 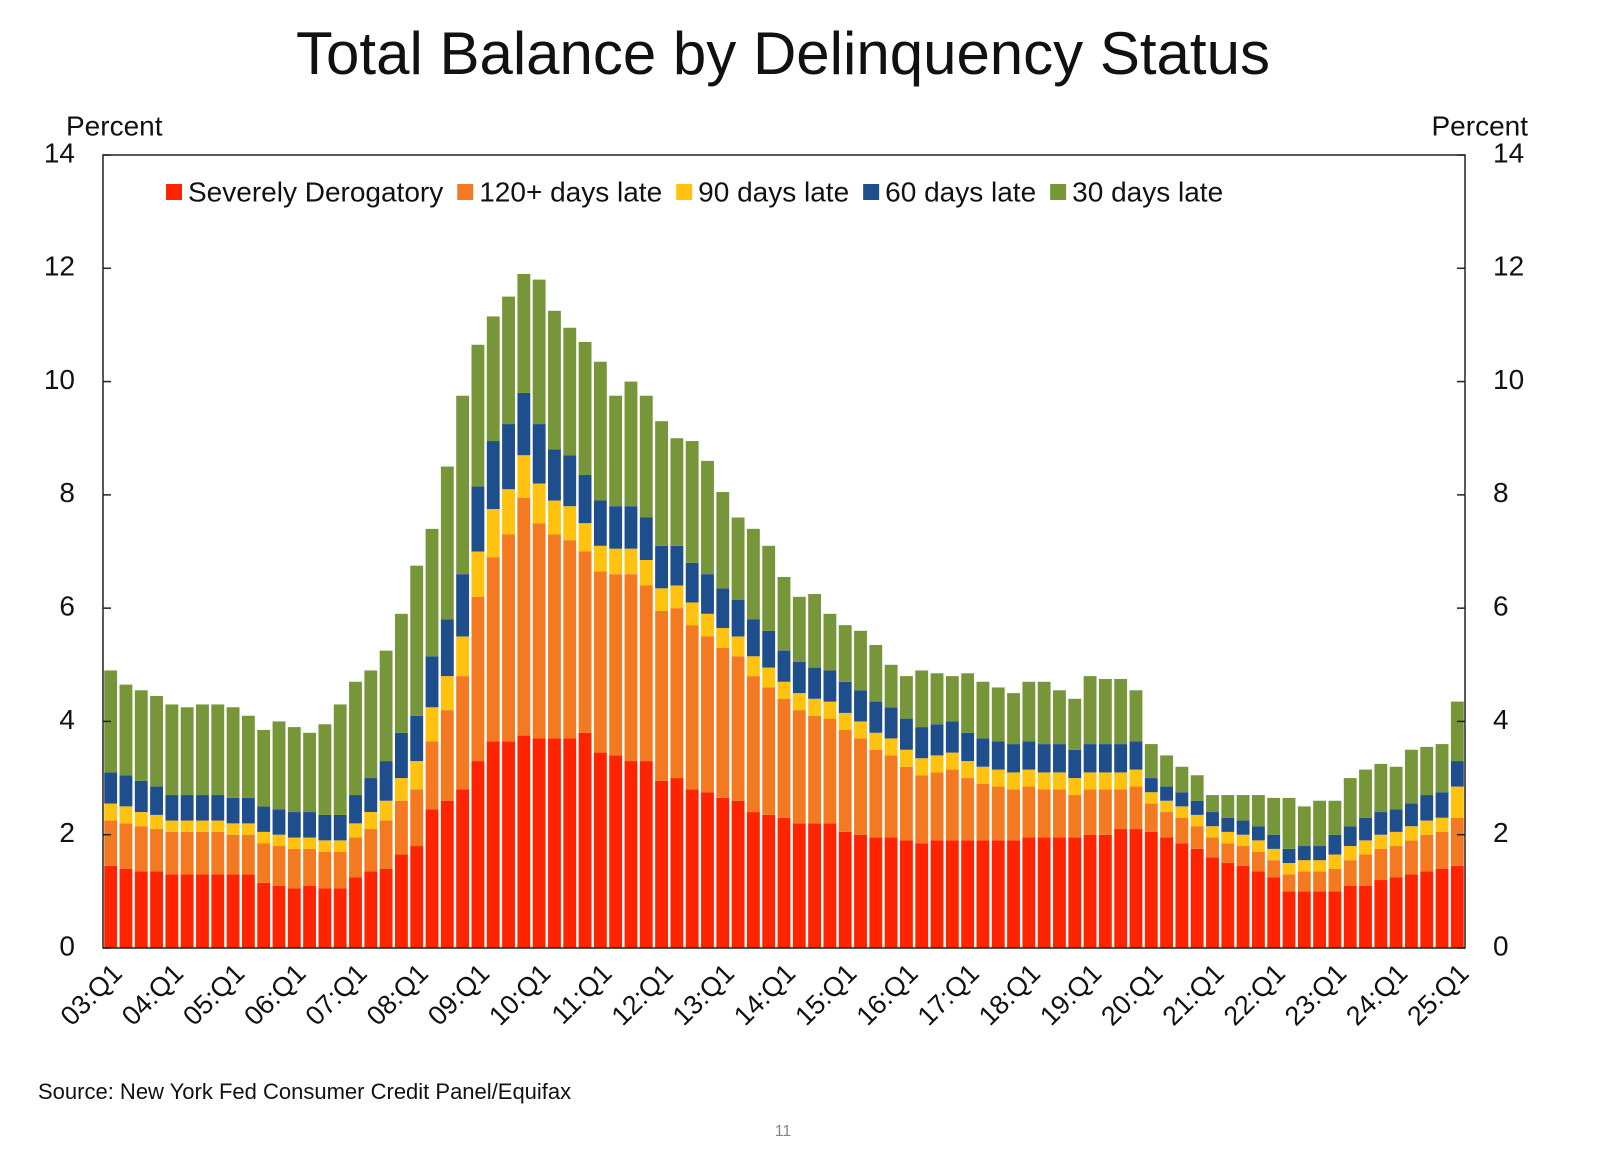 I want to click on y-tick-label: 6, so click(x=67, y=606).